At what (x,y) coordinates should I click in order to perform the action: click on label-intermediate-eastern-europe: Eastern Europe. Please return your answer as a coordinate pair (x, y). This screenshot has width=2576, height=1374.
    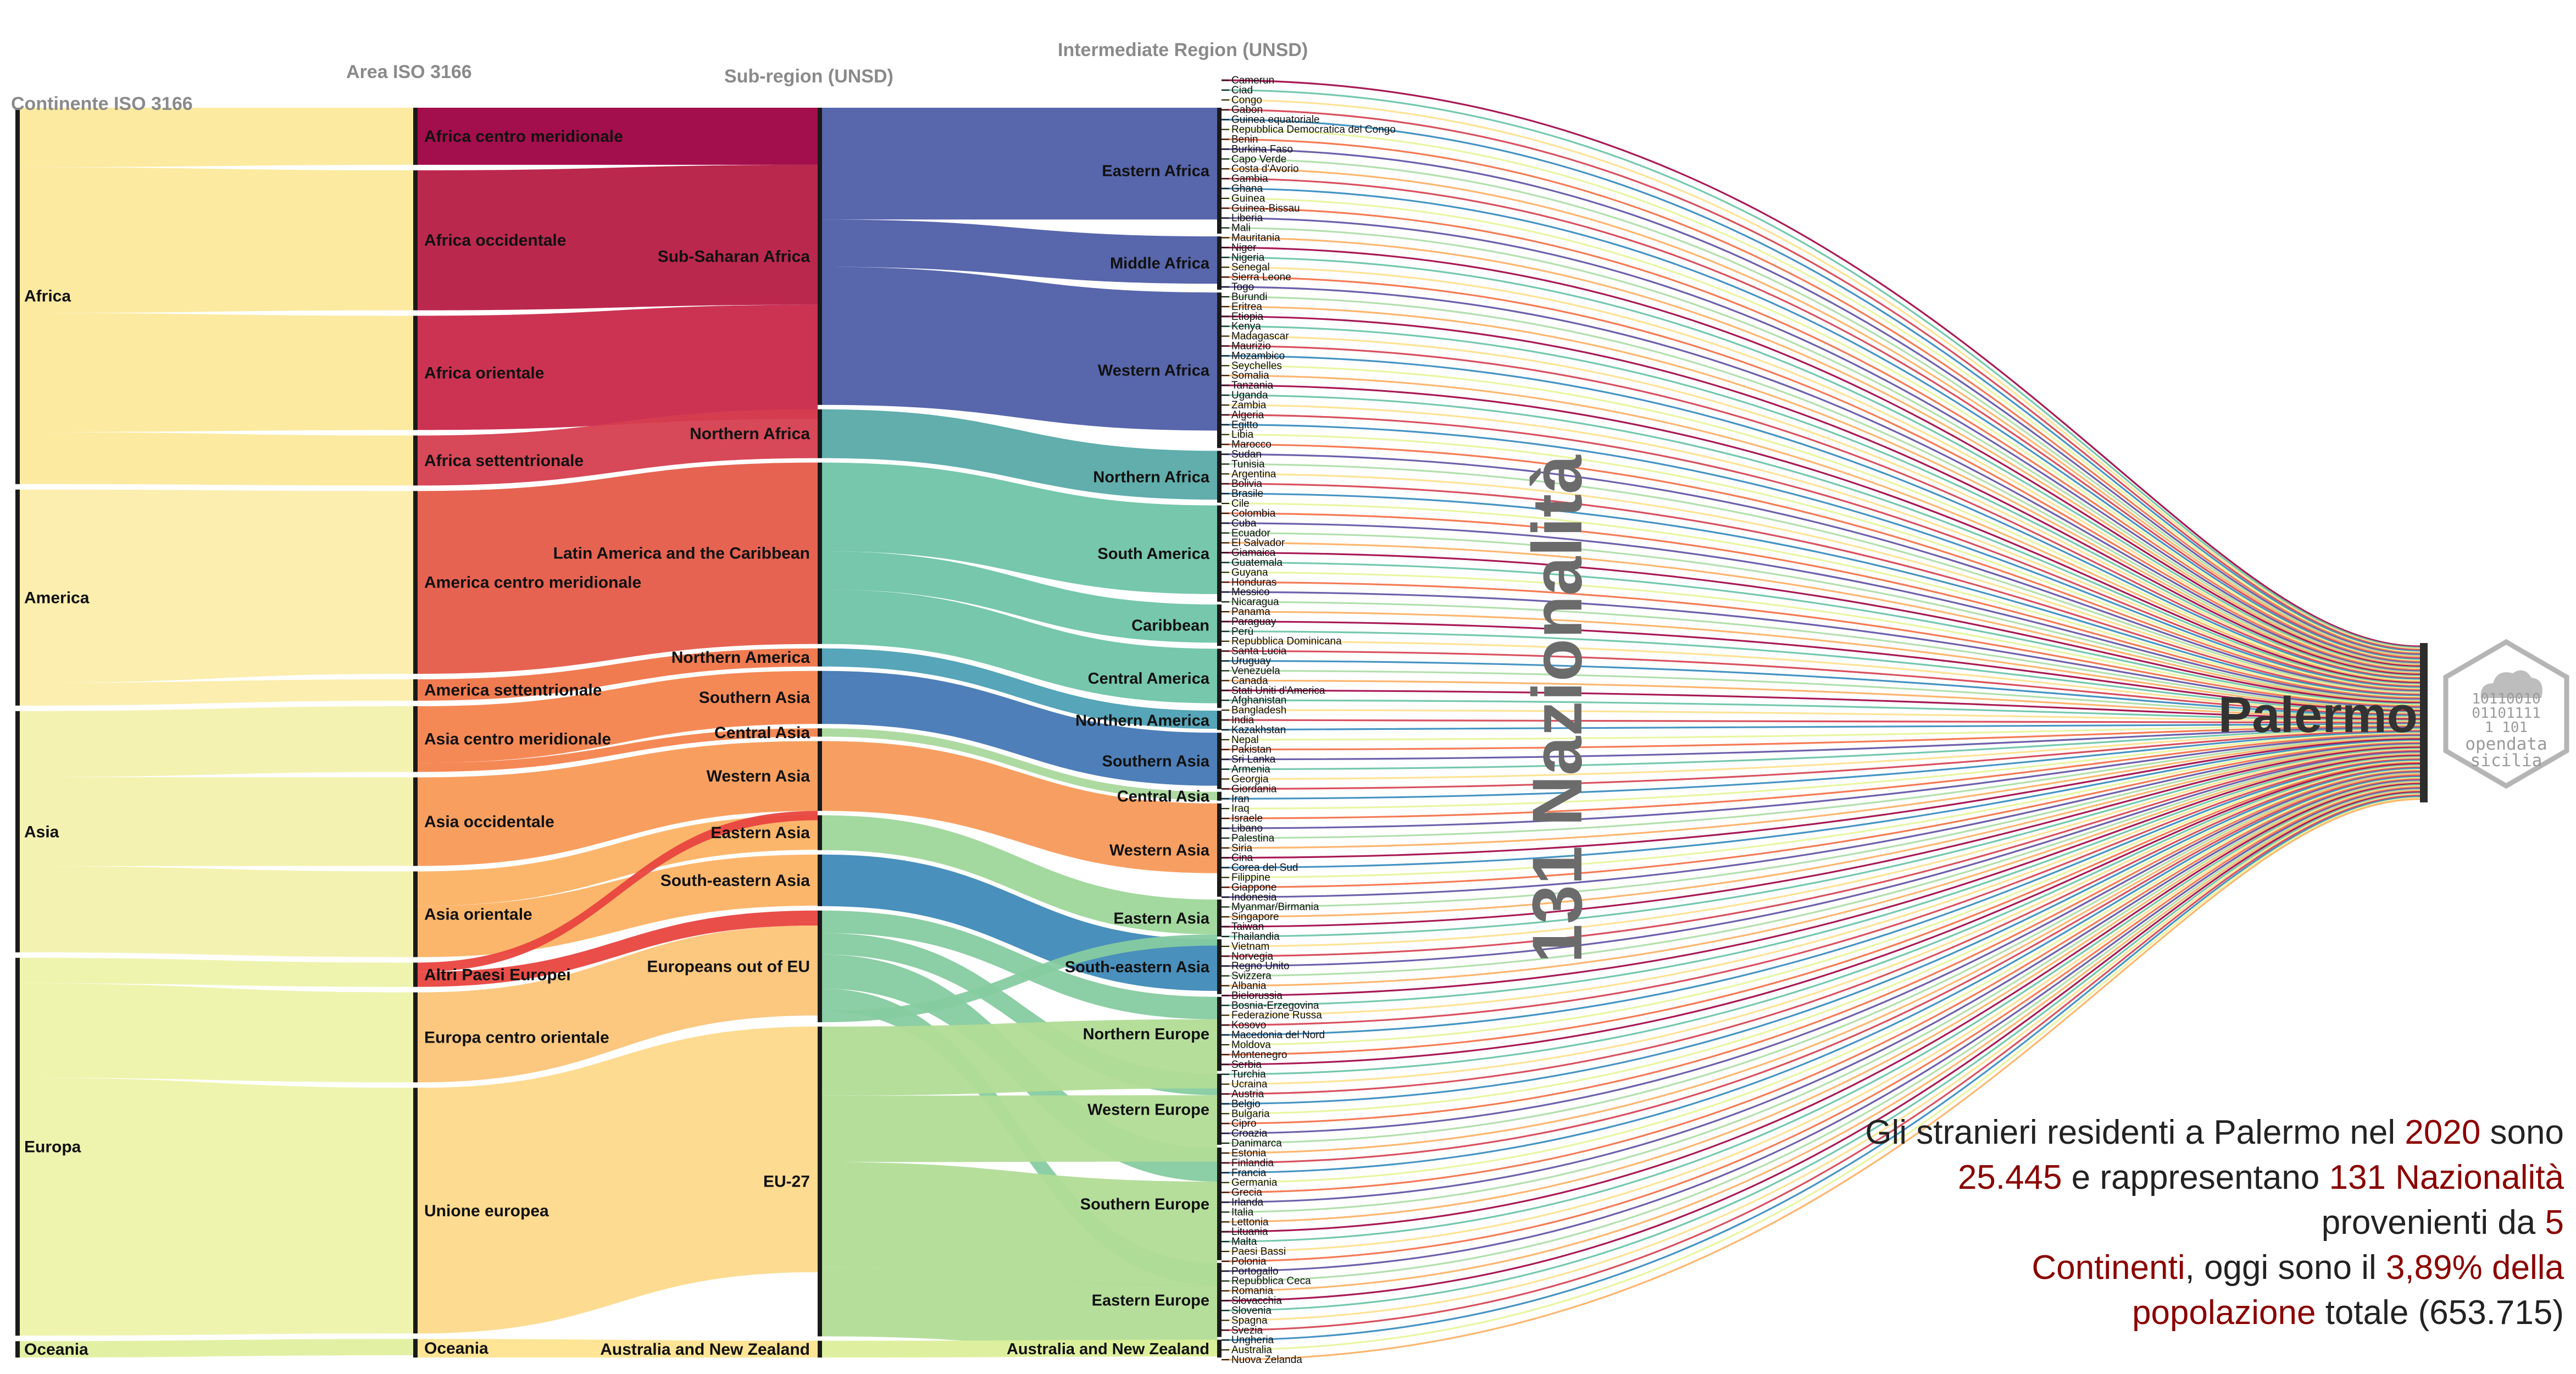
    Looking at the image, I should click on (1150, 1300).